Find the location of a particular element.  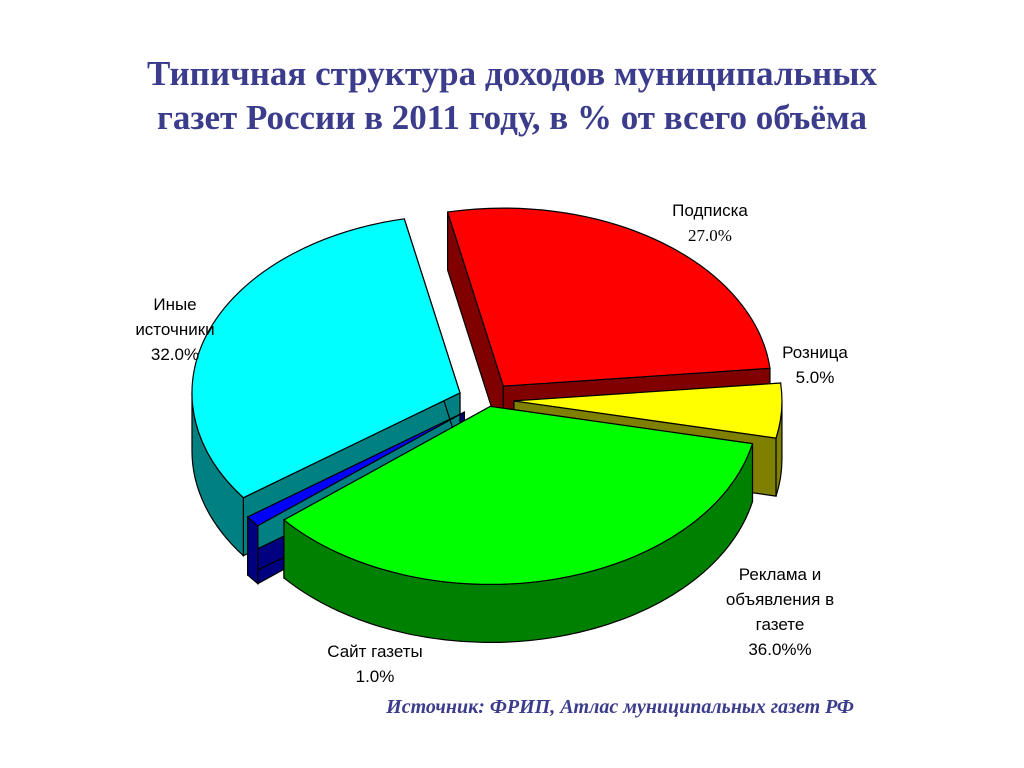

label-reklama-line-1: Реклама и is located at coordinates (780, 574).